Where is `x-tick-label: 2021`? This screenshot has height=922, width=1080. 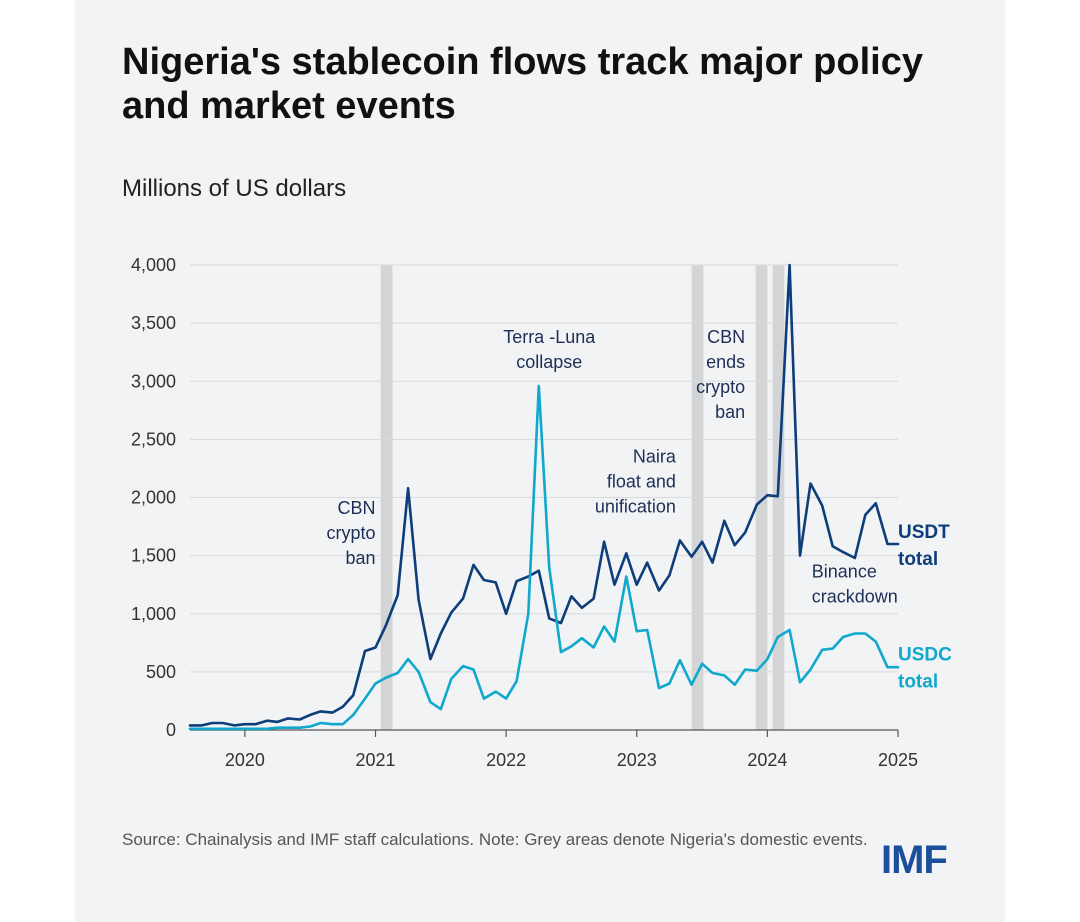 x-tick-label: 2021 is located at coordinates (375, 760).